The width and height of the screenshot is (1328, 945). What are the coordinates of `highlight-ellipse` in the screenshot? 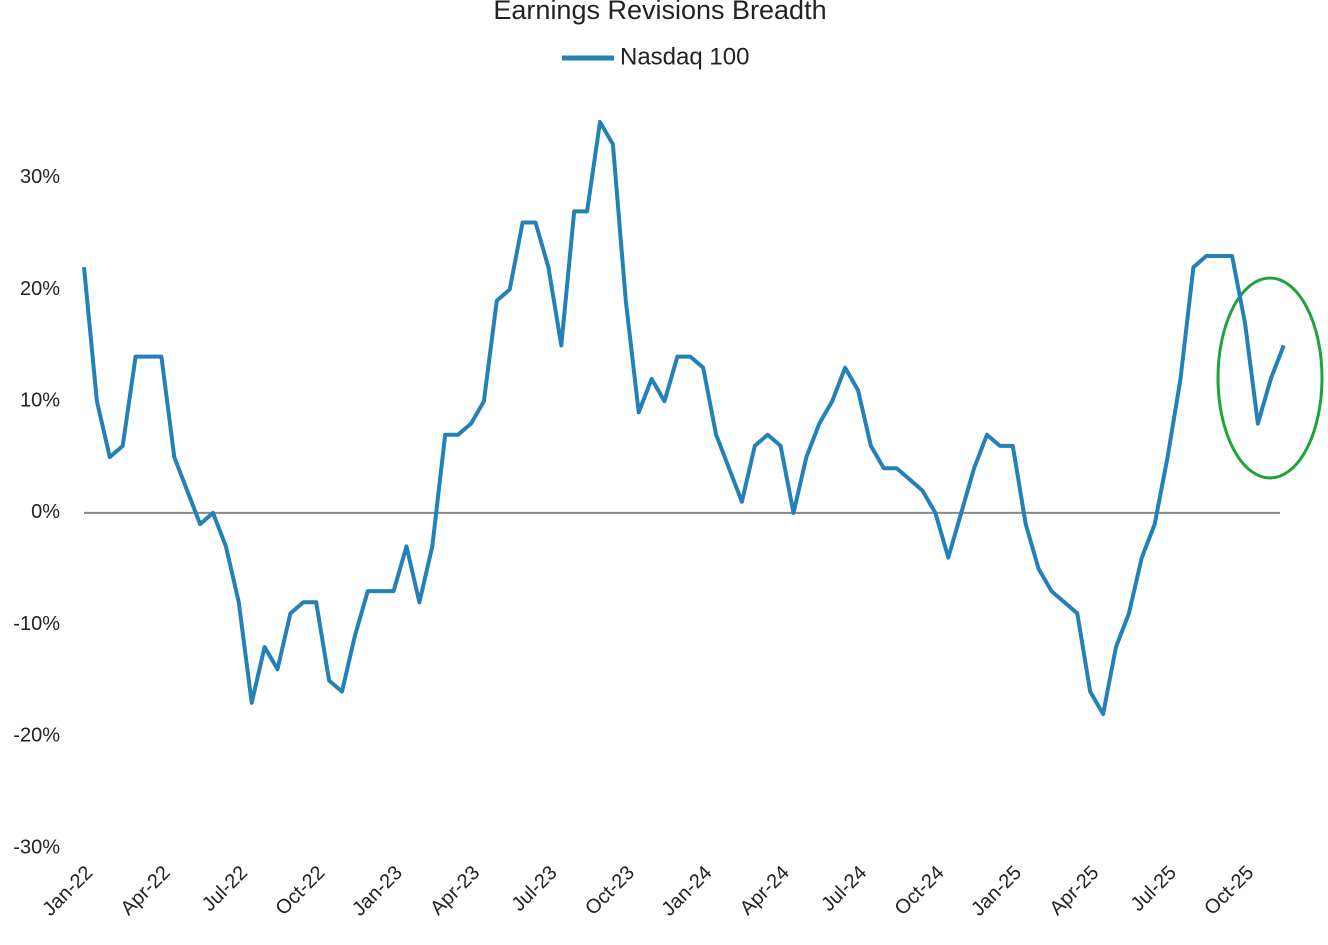 It's located at (1270, 378).